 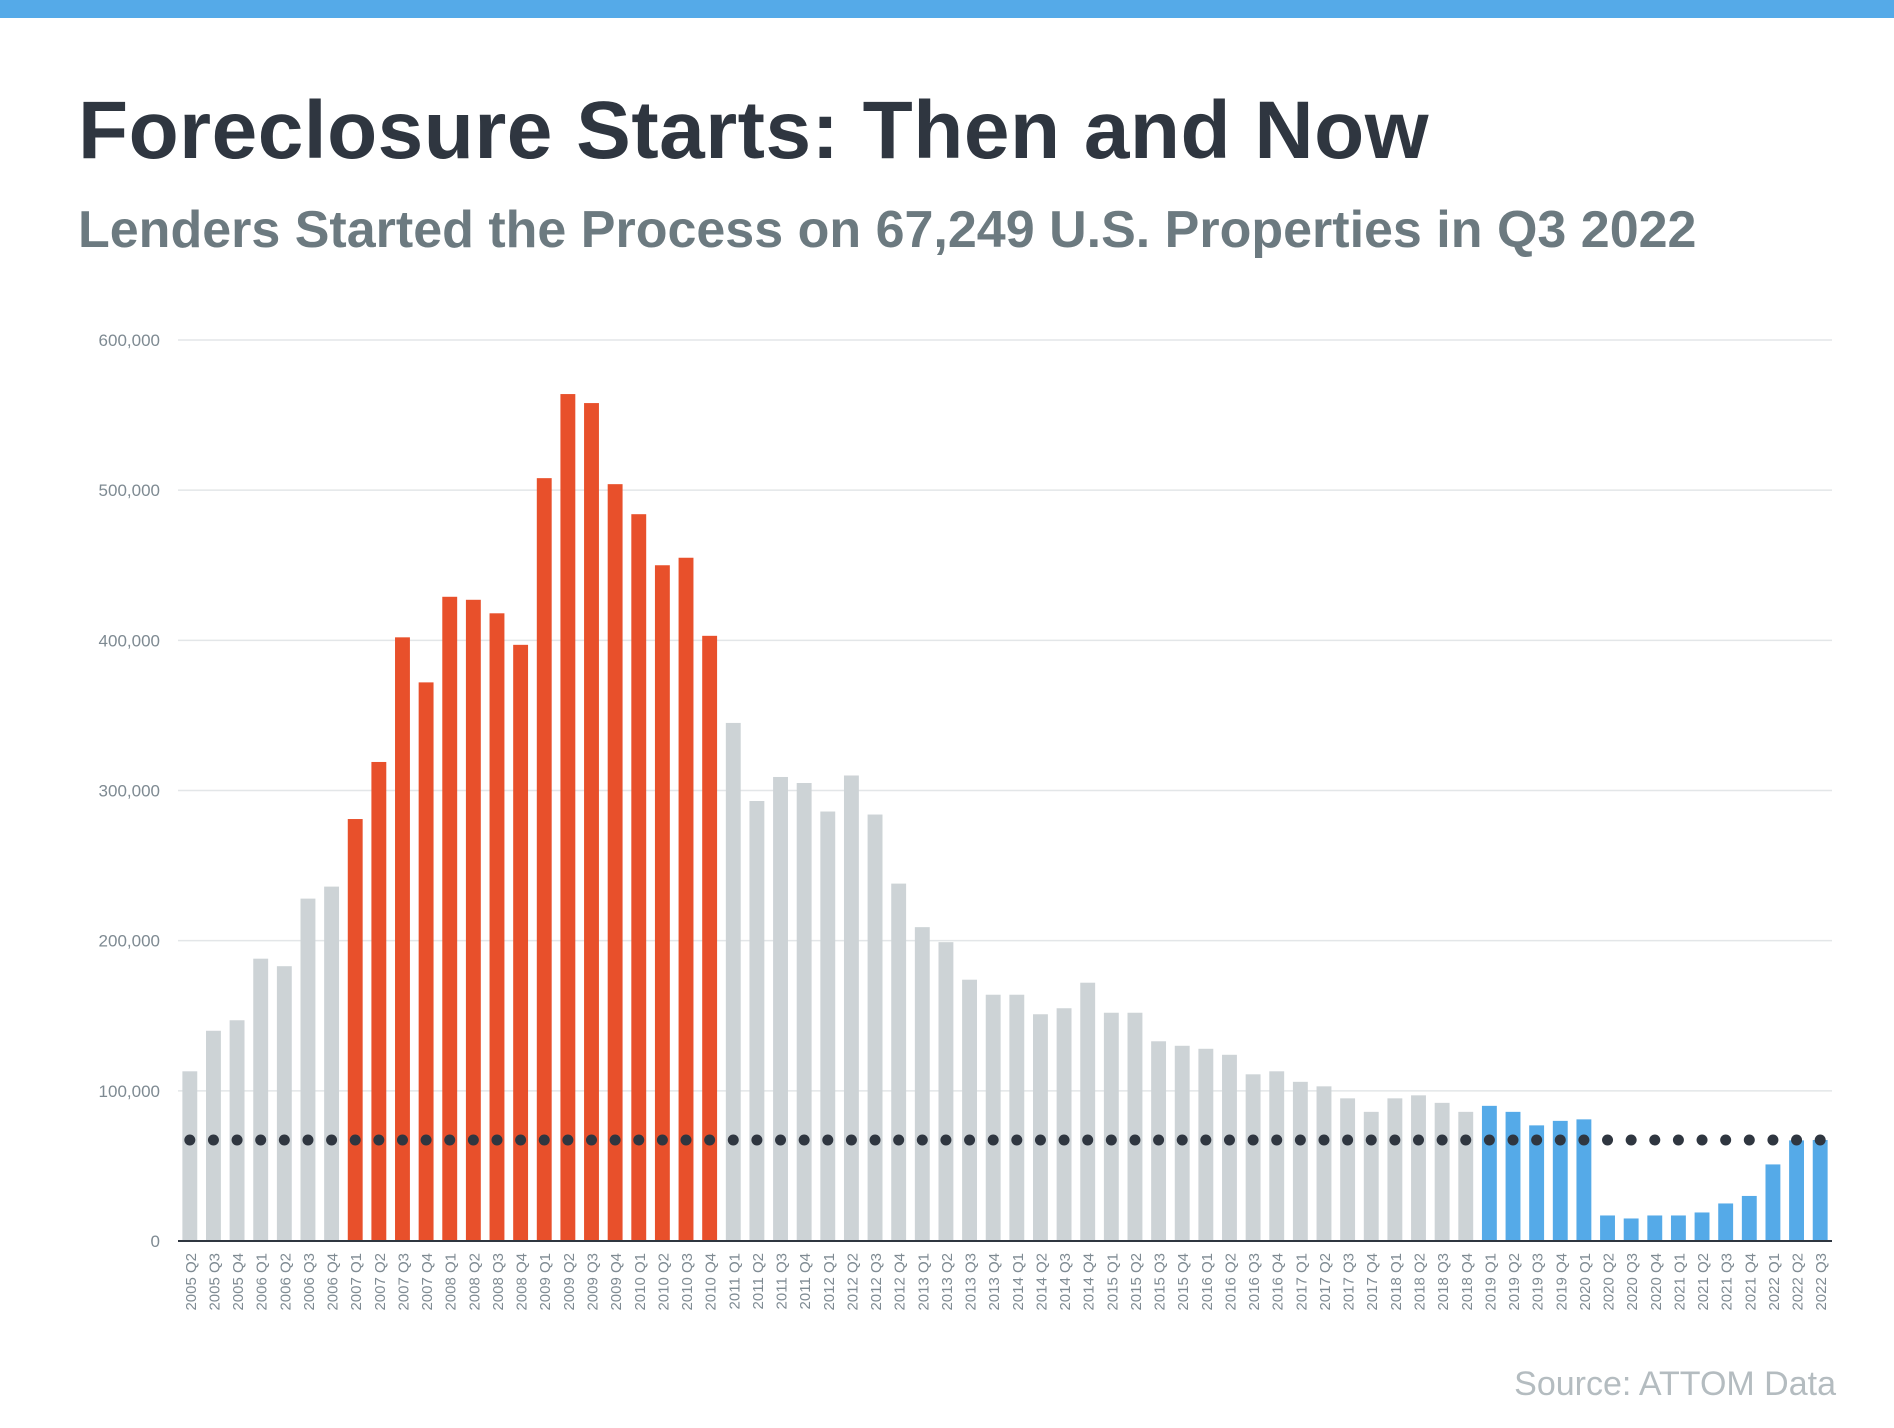 What do you see at coordinates (403, 1282) in the screenshot?
I see `x-tick-label: 2007 Q3` at bounding box center [403, 1282].